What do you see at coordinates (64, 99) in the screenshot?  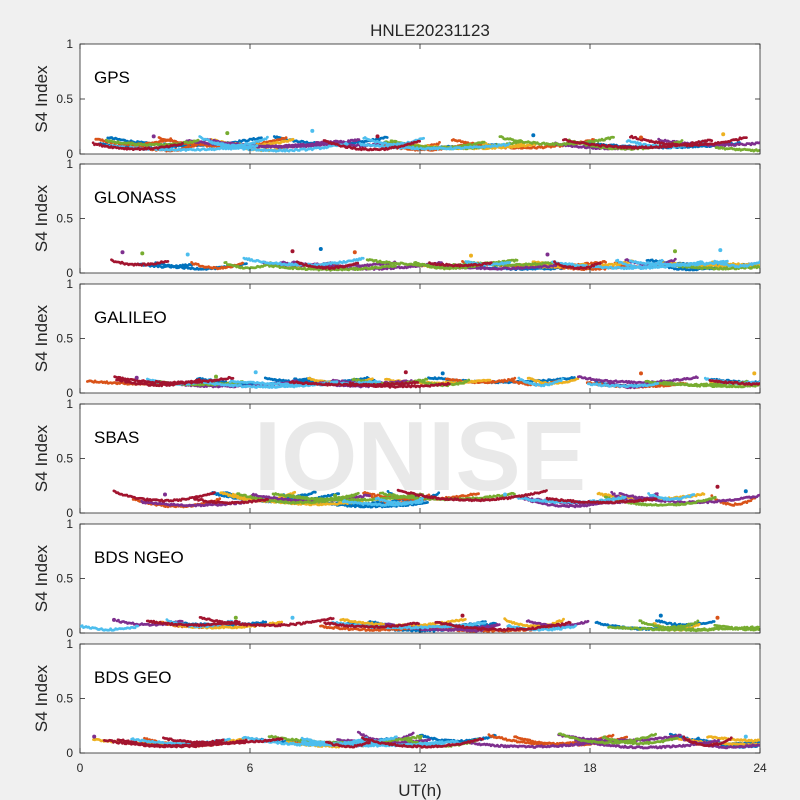 I see `y-tick-label: 0.5` at bounding box center [64, 99].